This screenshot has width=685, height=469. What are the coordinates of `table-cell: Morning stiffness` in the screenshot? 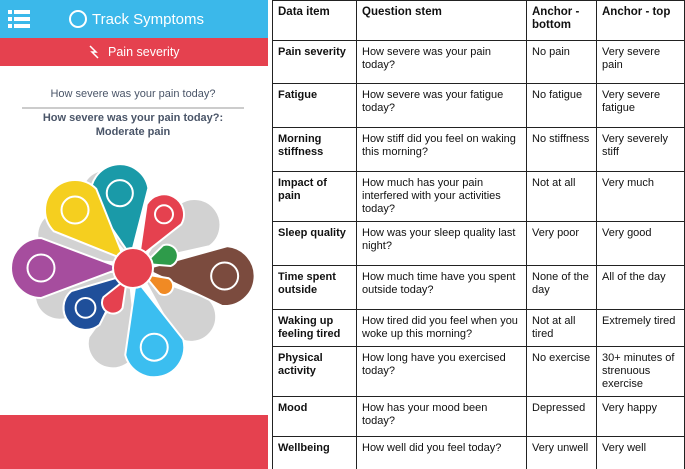 It's located at (314, 149).